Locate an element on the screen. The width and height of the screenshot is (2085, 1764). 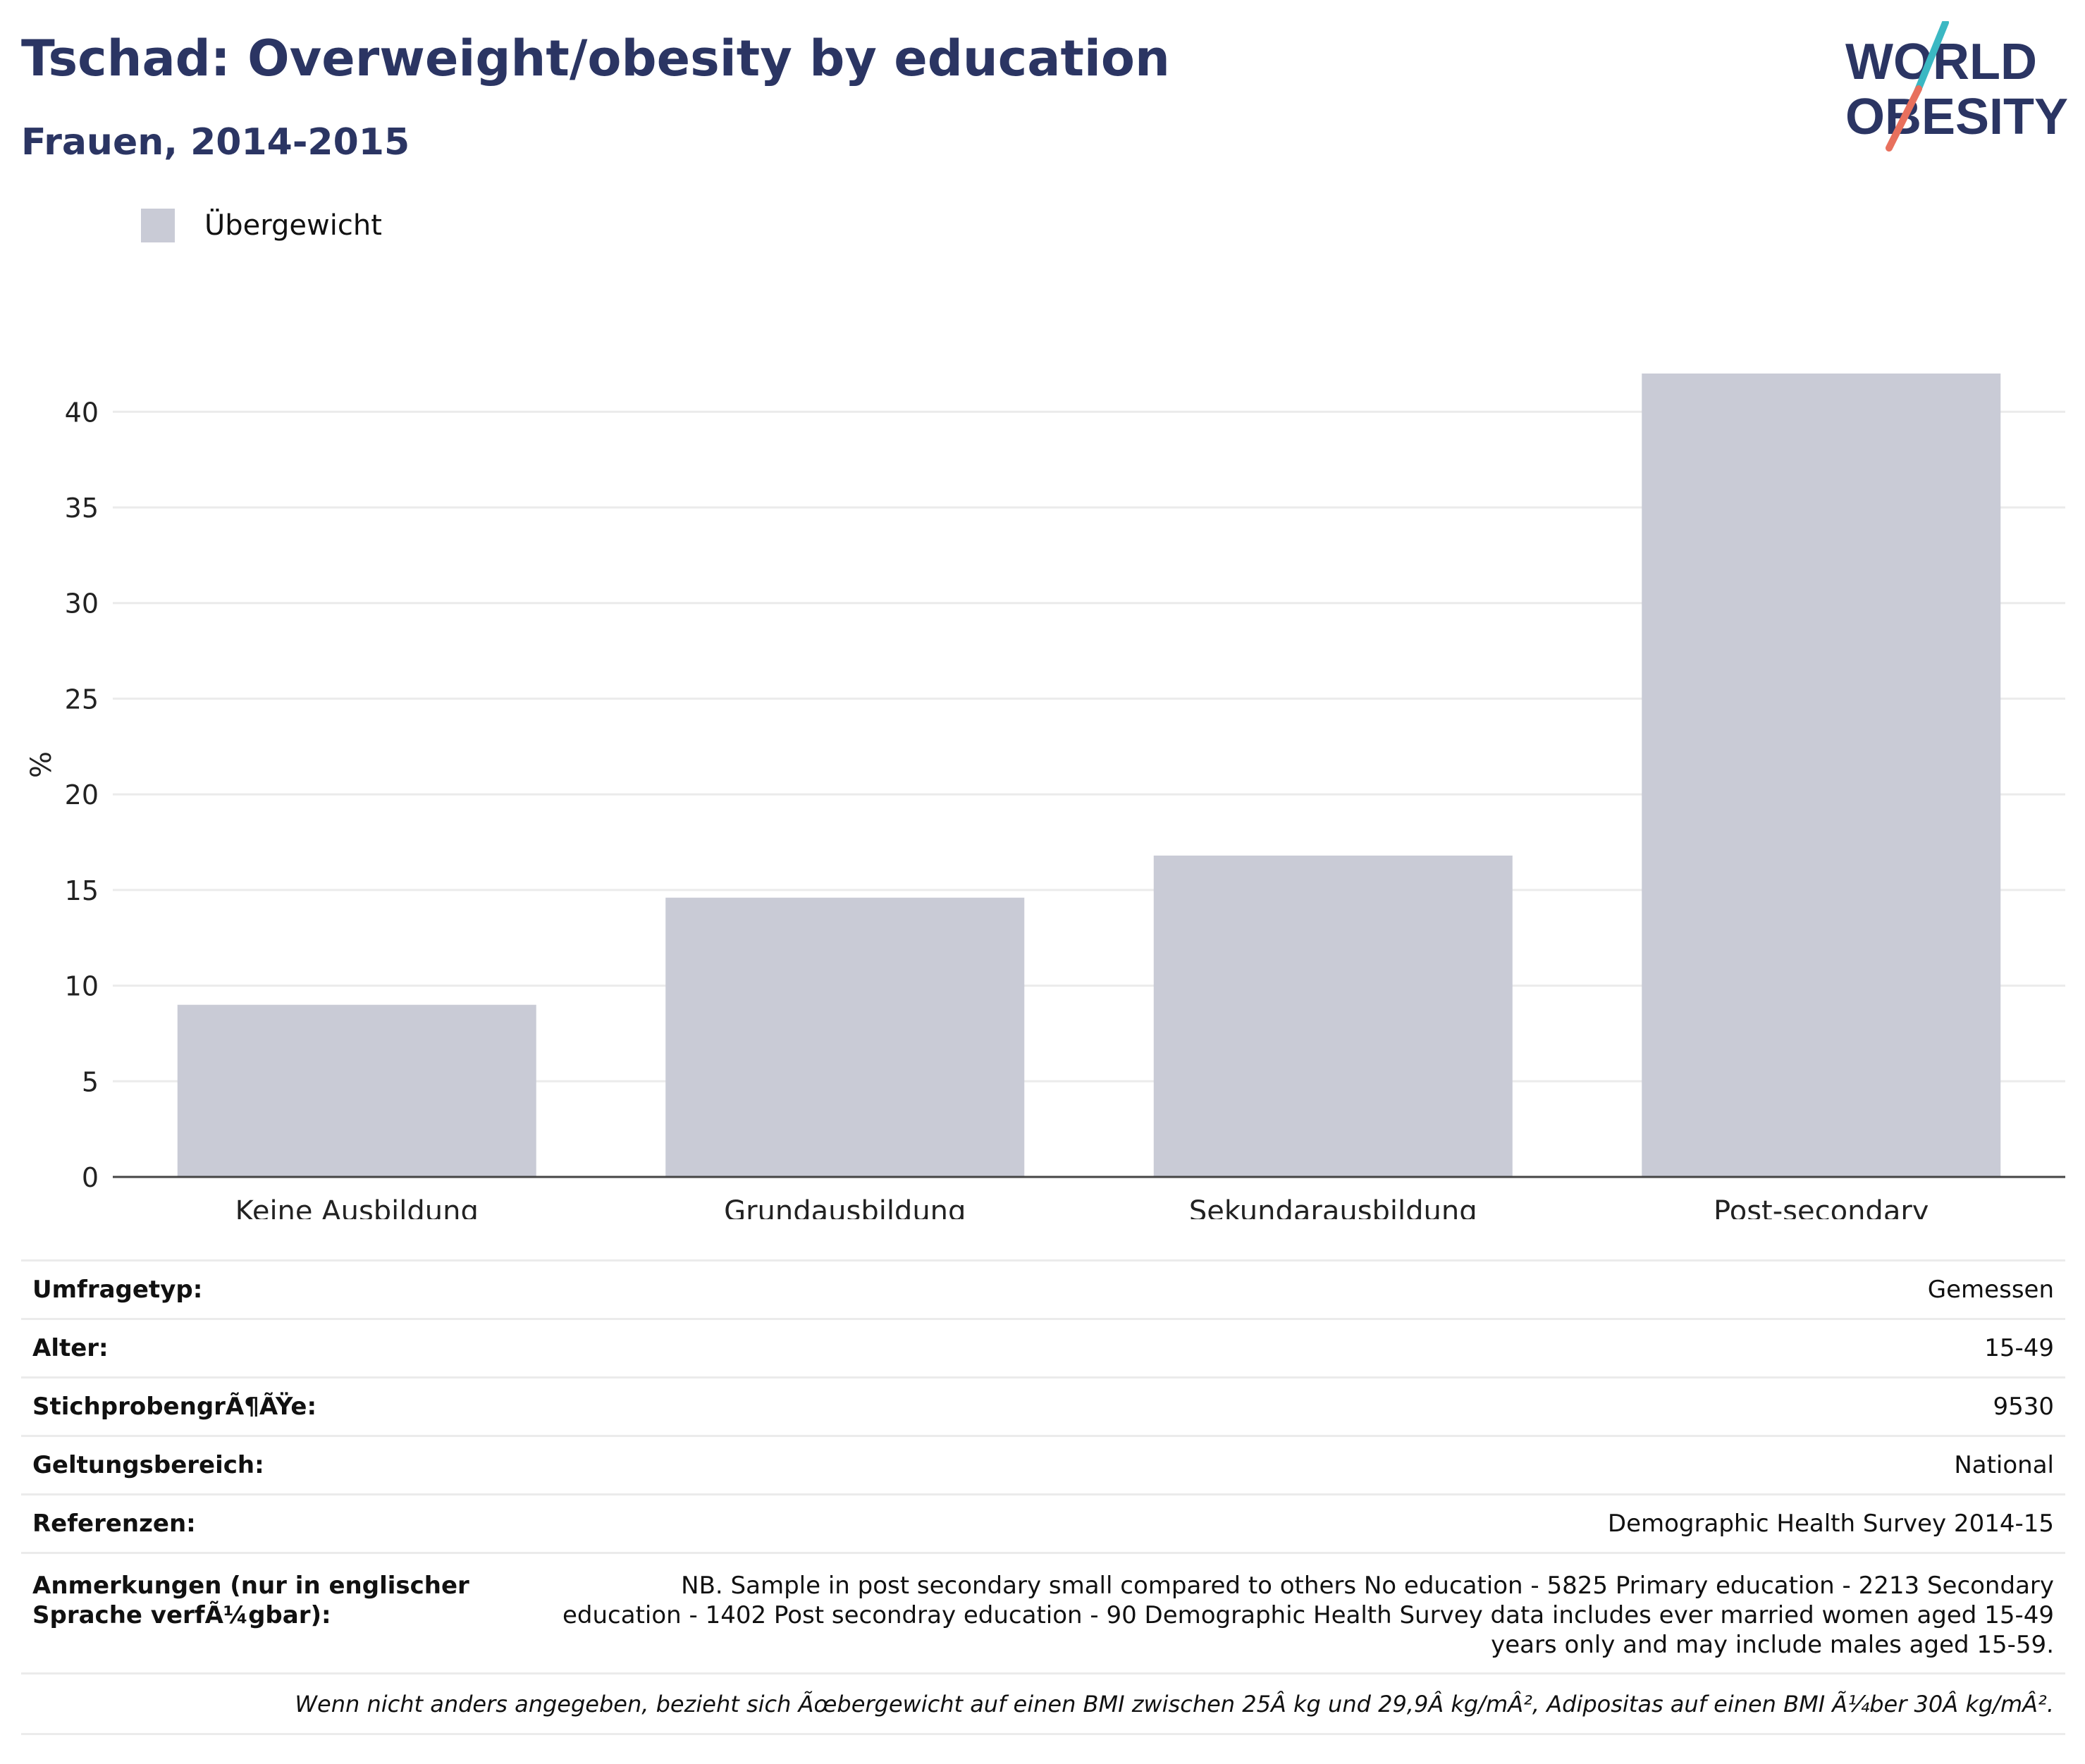
sample-size-label: StichprobengrÃ¶ÃŸe: is located at coordinates (174, 1407).